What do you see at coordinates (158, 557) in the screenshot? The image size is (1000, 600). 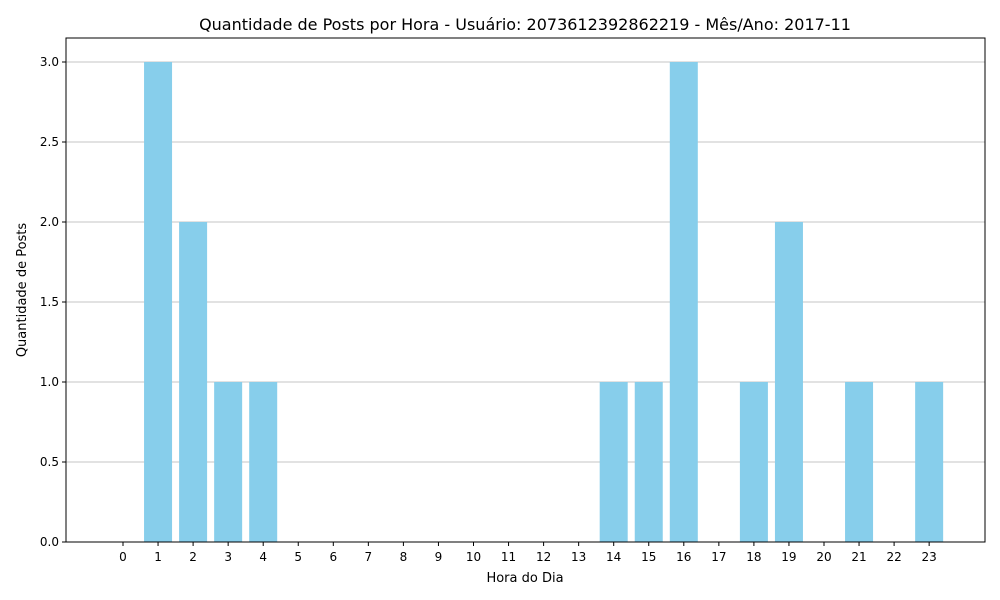 I see `x-tick-label: 1` at bounding box center [158, 557].